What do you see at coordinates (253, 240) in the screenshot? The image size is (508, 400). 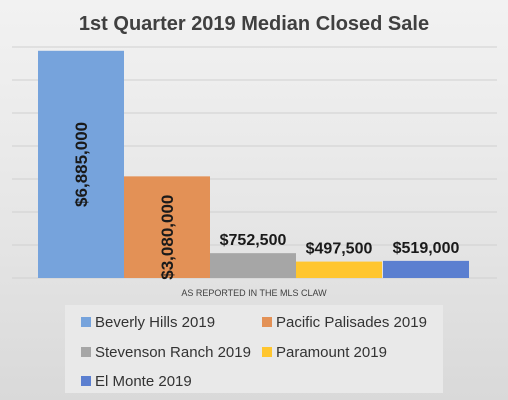 I see `data-label: $752,500` at bounding box center [253, 240].